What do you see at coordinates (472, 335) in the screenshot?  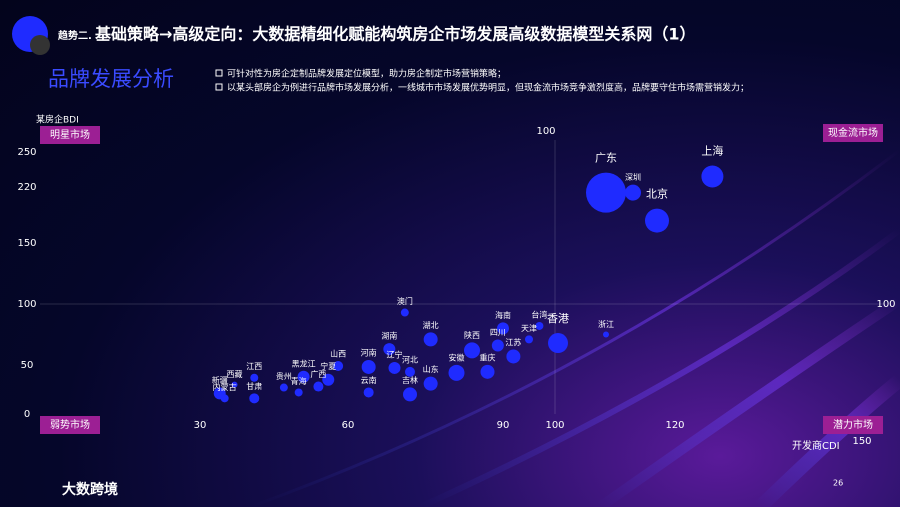 I see `bubble-label: 陕西` at bounding box center [472, 335].